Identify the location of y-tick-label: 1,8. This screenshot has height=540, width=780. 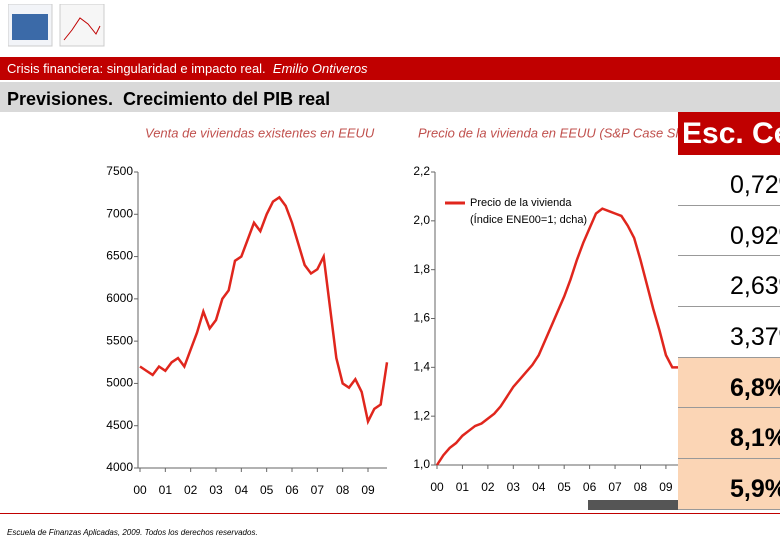
(421, 269).